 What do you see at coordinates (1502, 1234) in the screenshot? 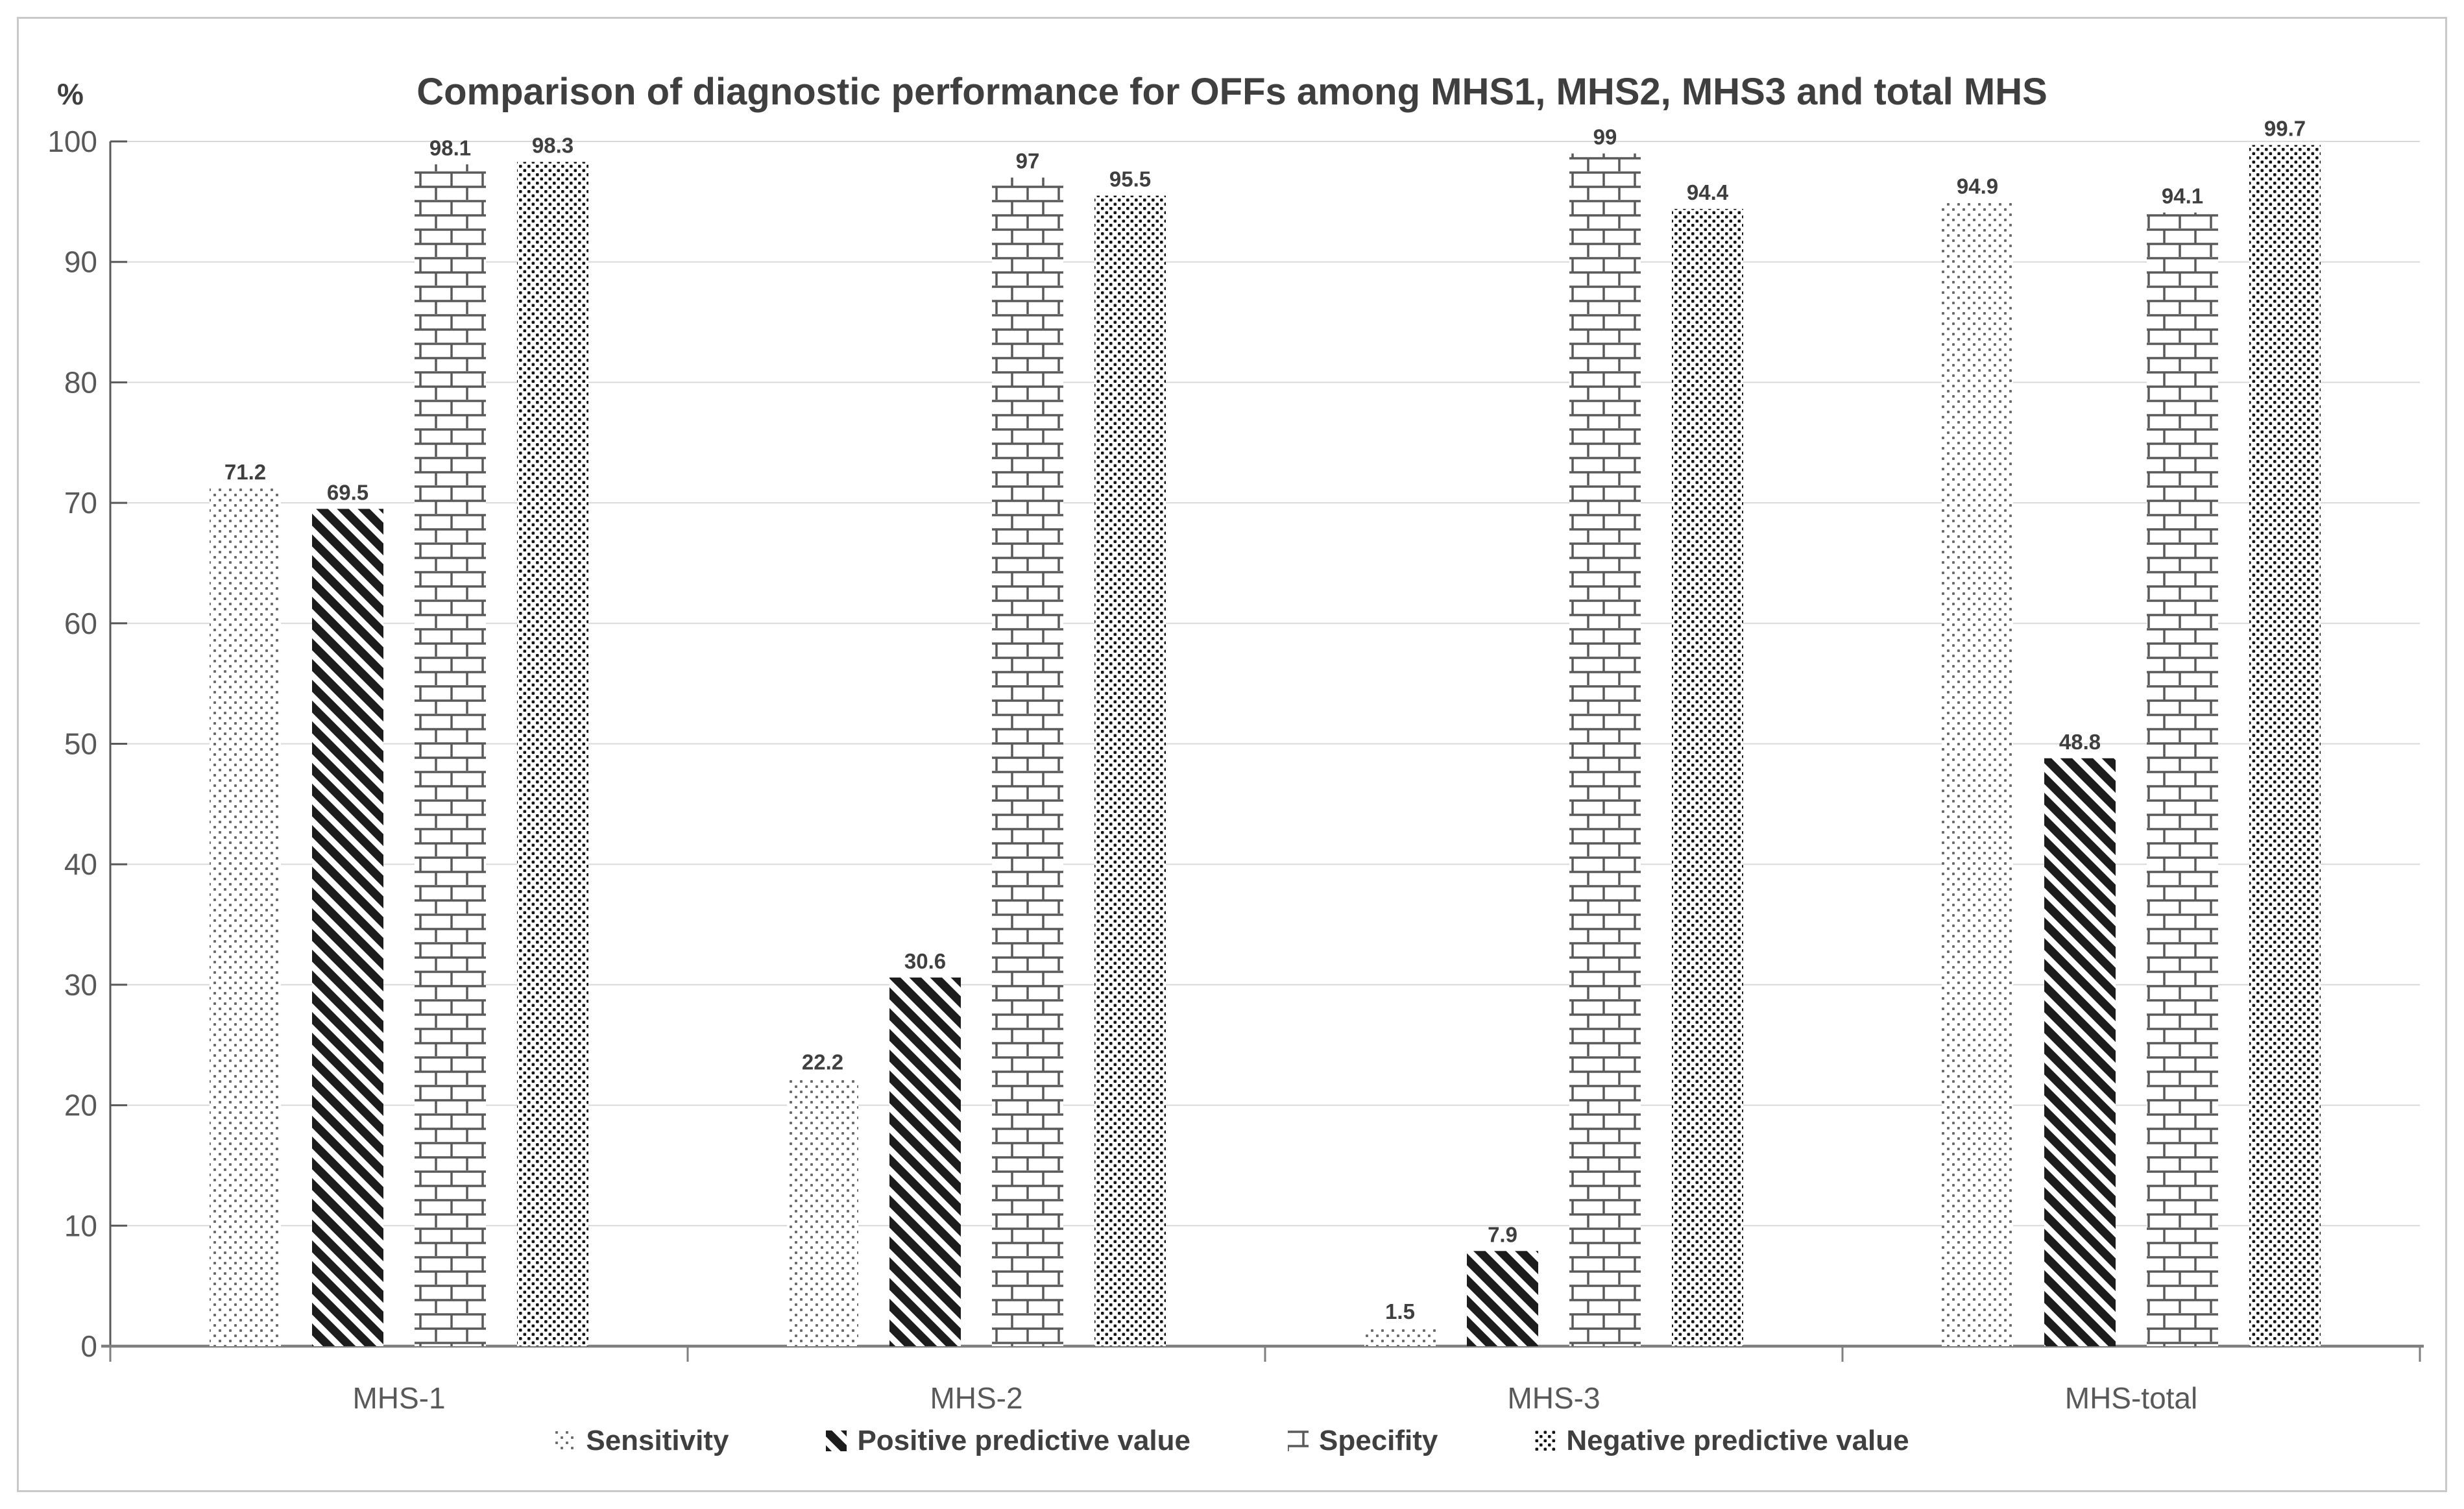
I see `bar-label-positive-predictive-value-mhs-3: 7.9` at bounding box center [1502, 1234].